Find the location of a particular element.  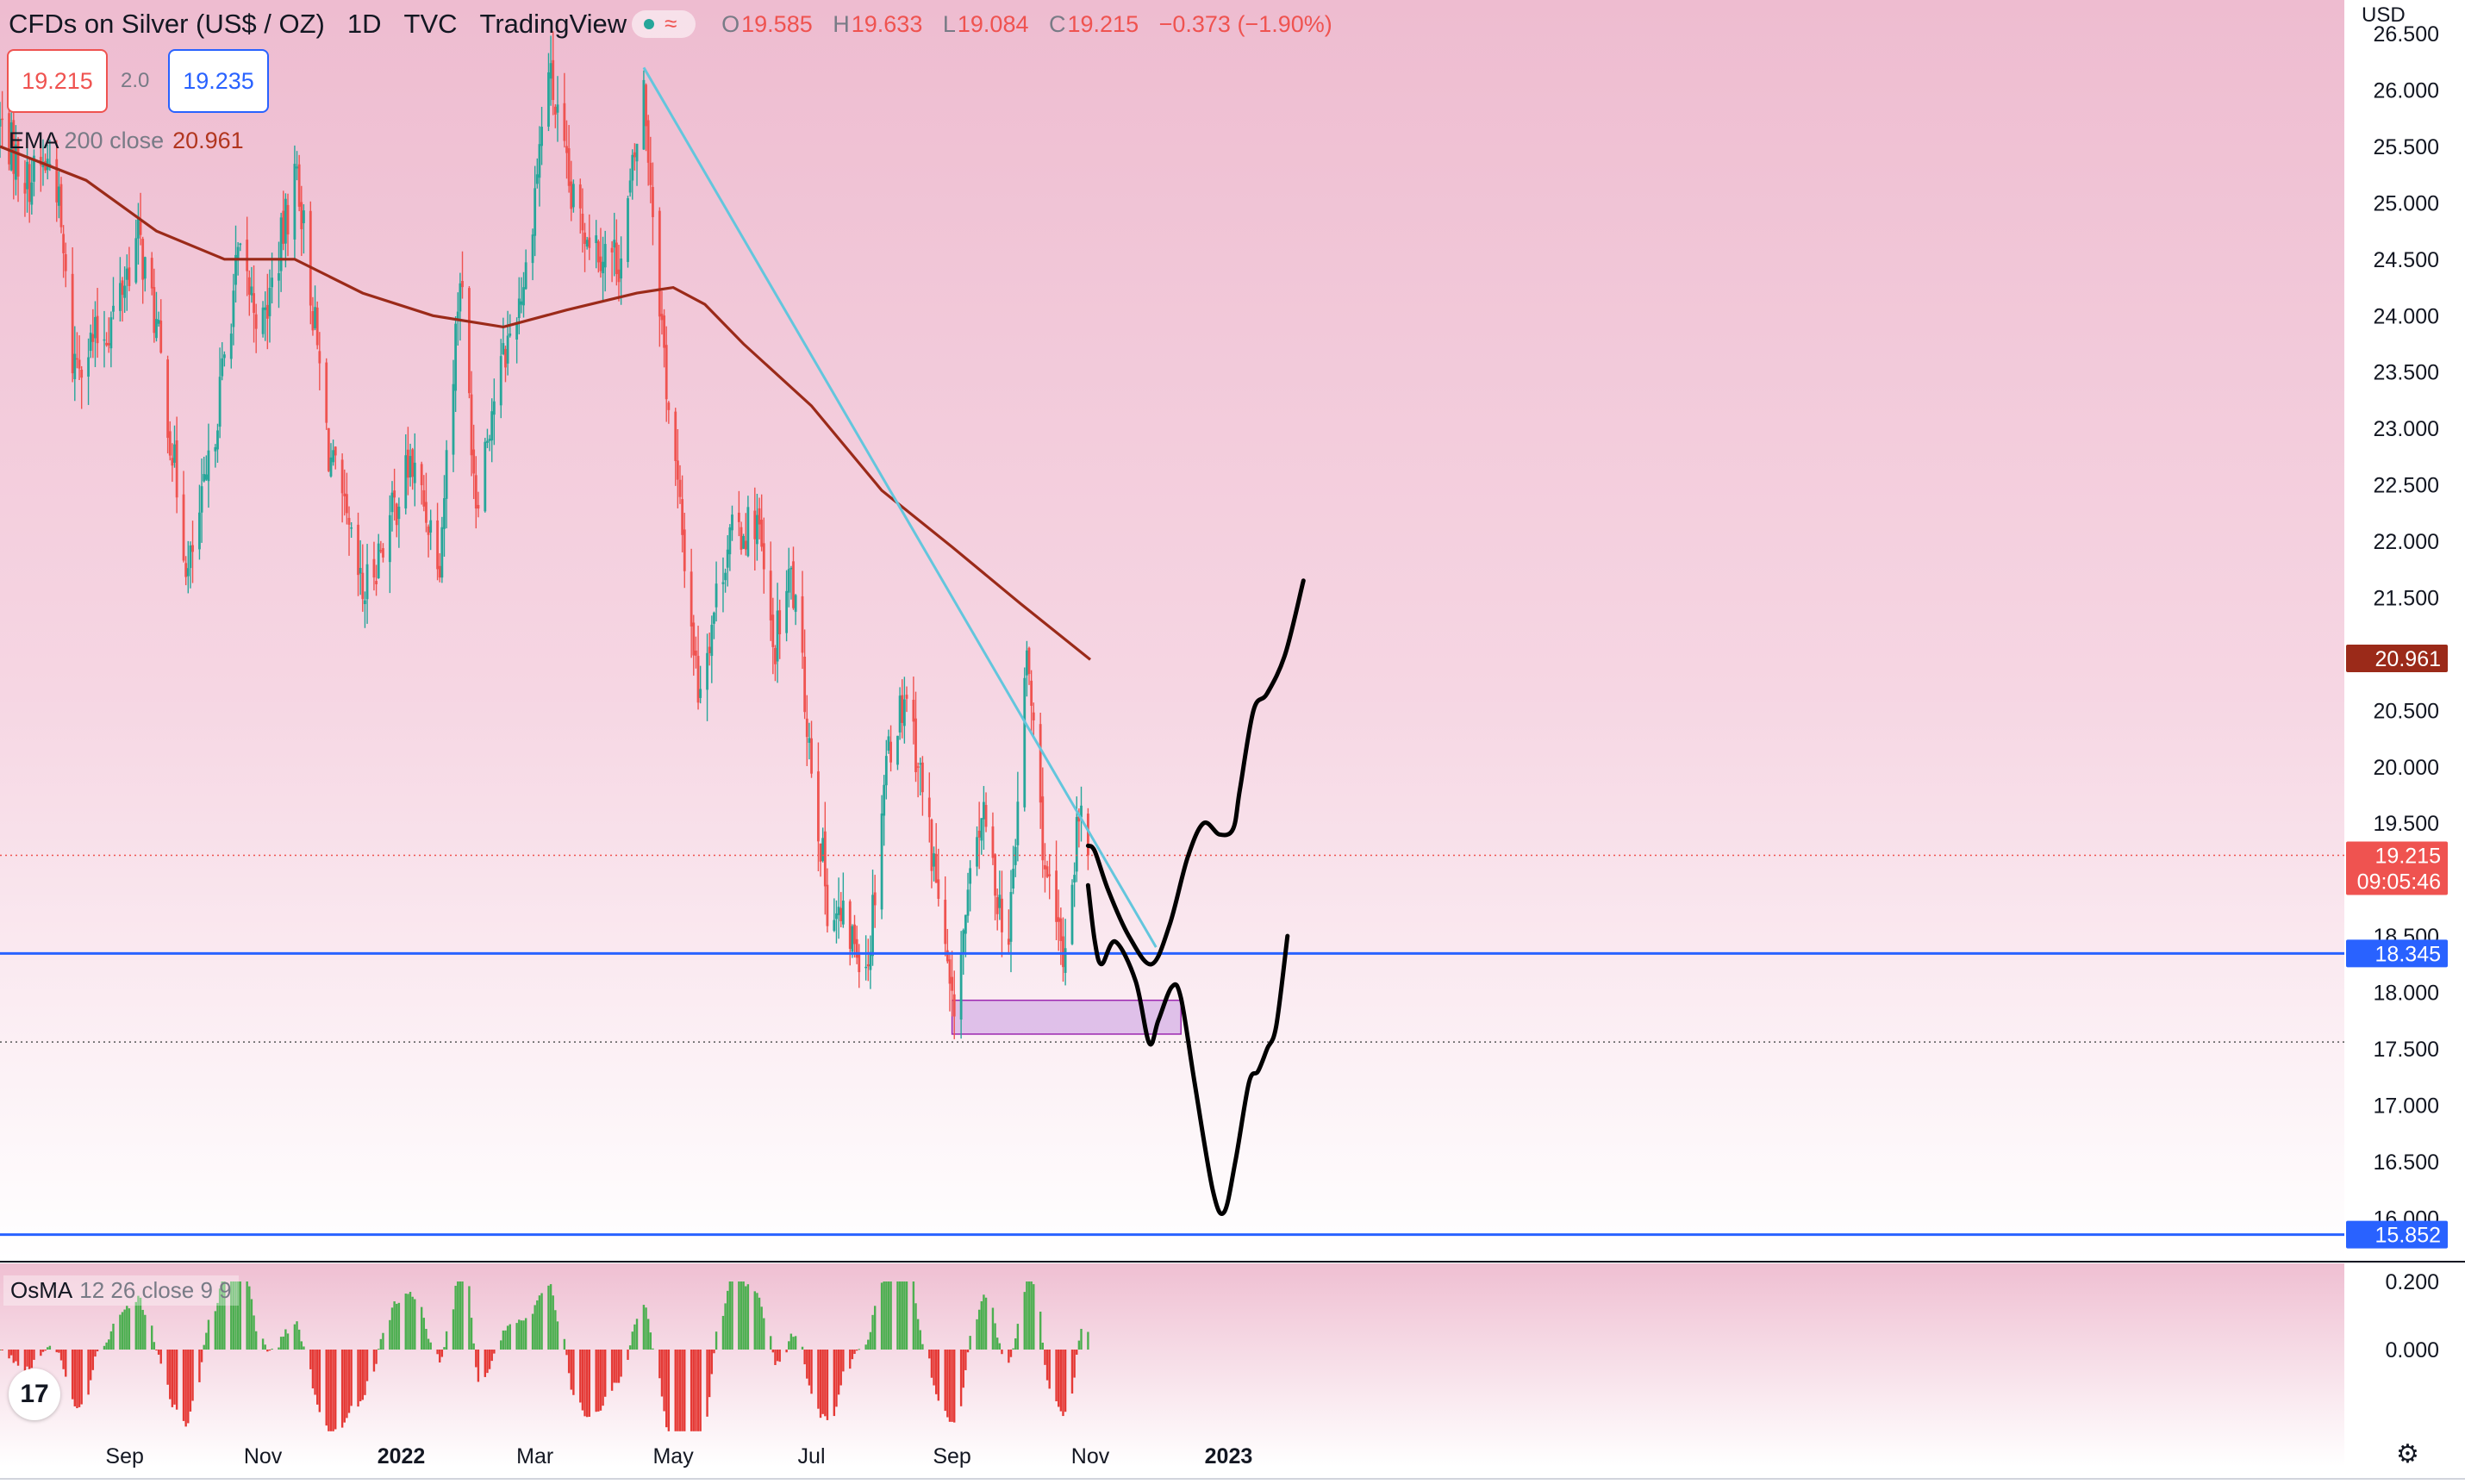

timeframe-label: 1D is located at coordinates (364, 24).